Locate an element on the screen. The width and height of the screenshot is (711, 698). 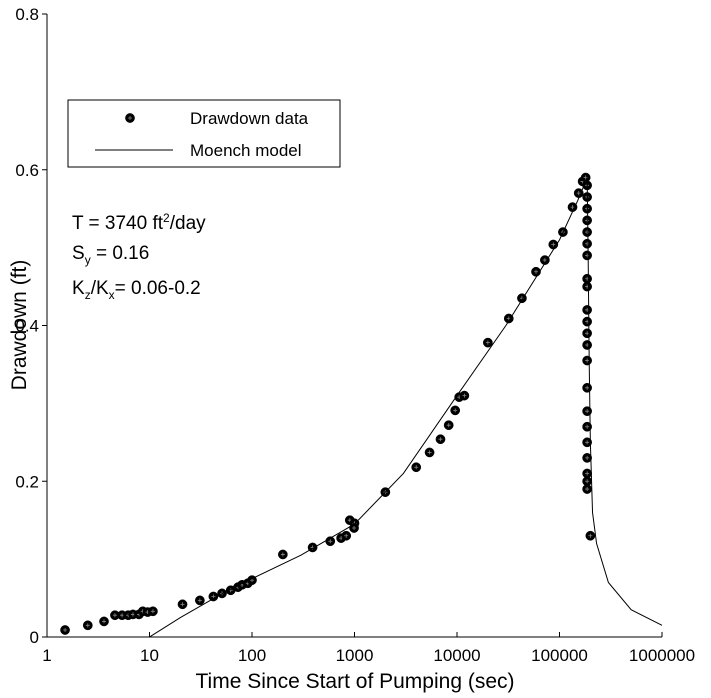
annotation: Sy = 0.16 is located at coordinates (110, 255).